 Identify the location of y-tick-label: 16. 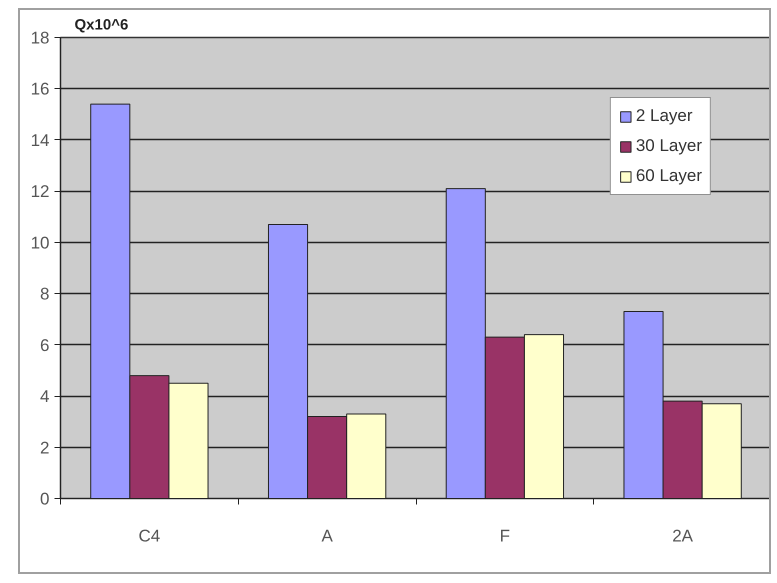
(40, 89).